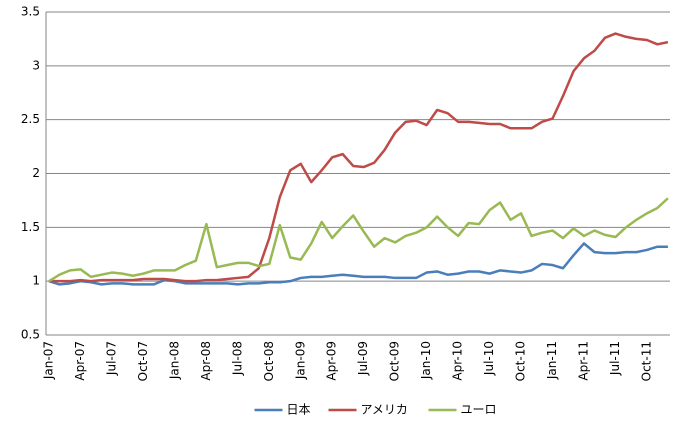 The height and width of the screenshot is (431, 675). Describe the element at coordinates (36, 65) in the screenshot. I see `y-tick-label: 3` at that location.